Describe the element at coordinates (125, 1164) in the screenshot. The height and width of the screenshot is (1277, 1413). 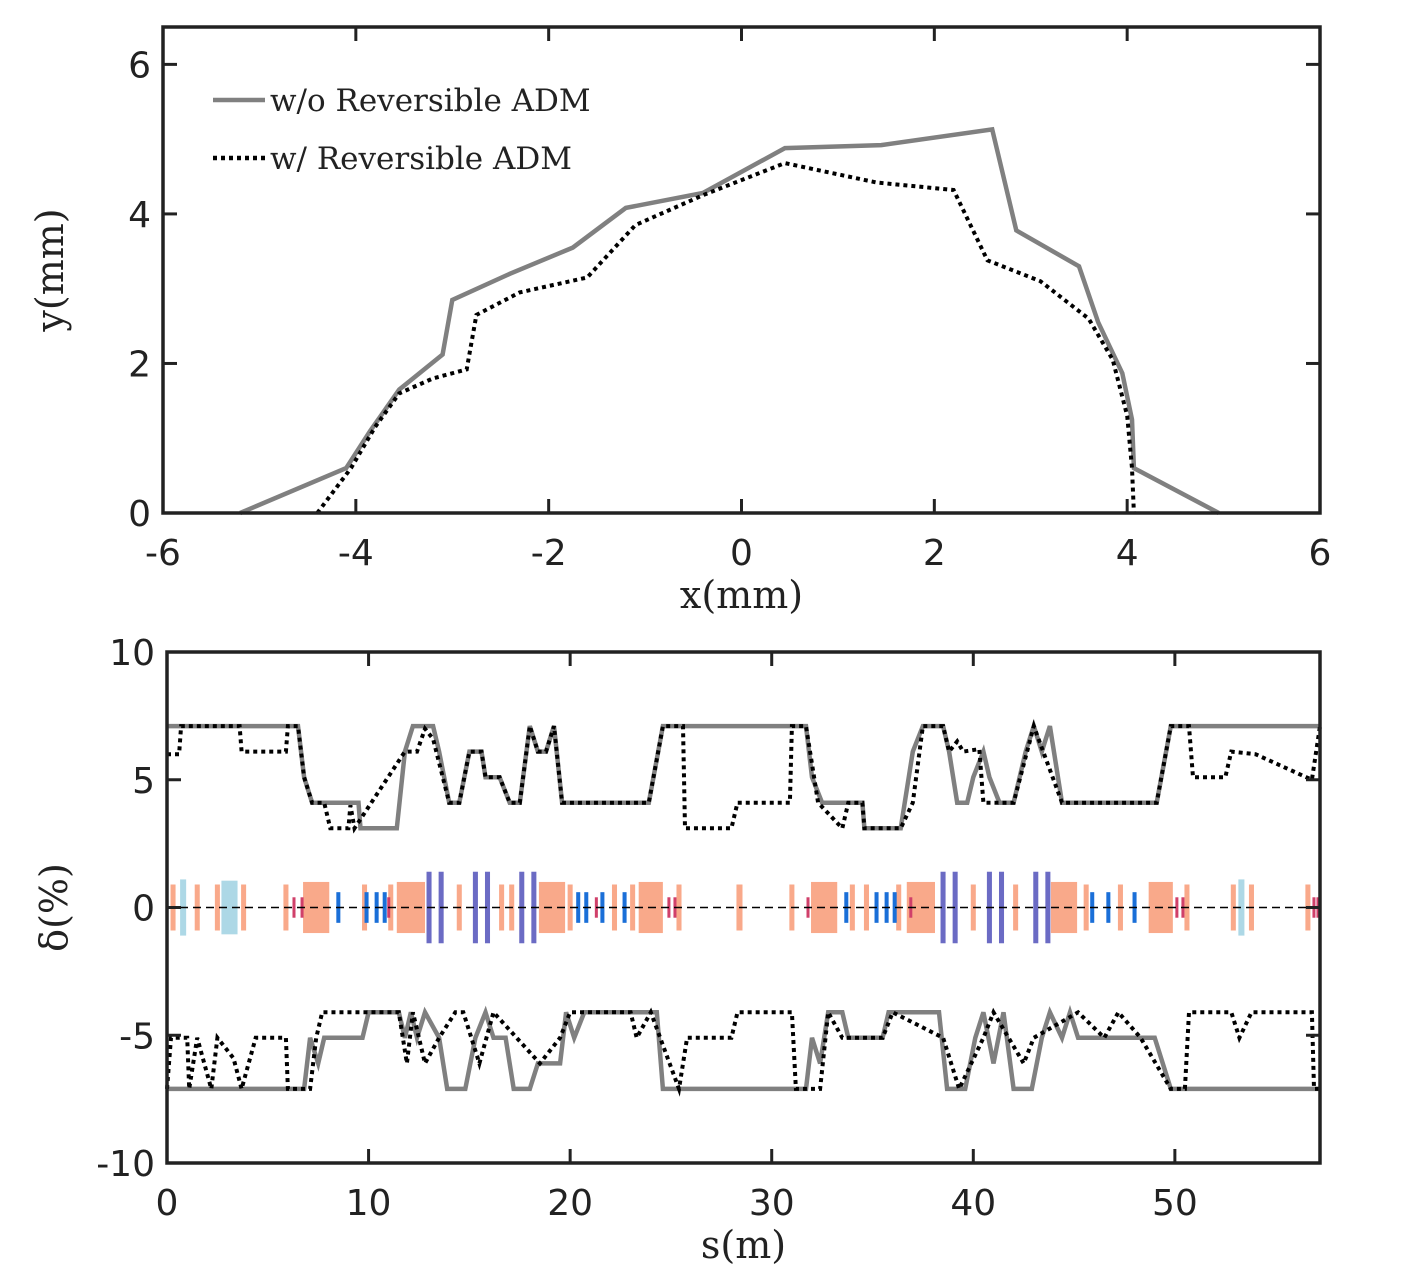
I see `y-tick-label: -10` at that location.